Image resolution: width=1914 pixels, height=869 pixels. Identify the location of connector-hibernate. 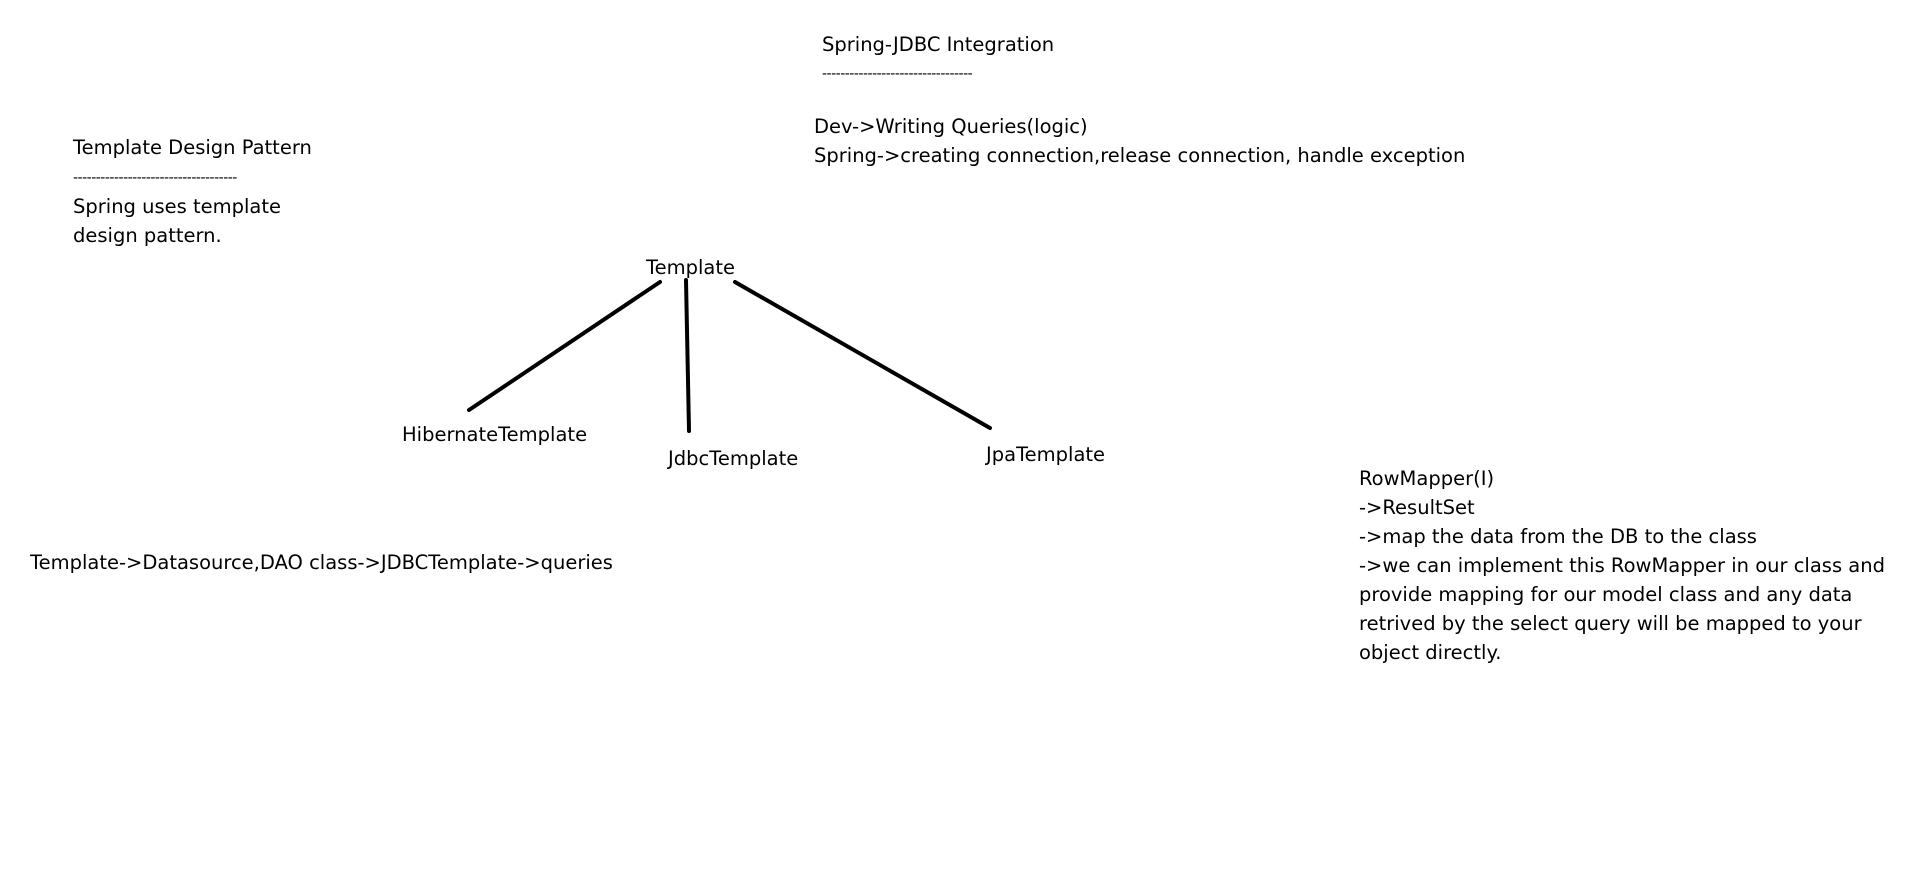
(564, 346).